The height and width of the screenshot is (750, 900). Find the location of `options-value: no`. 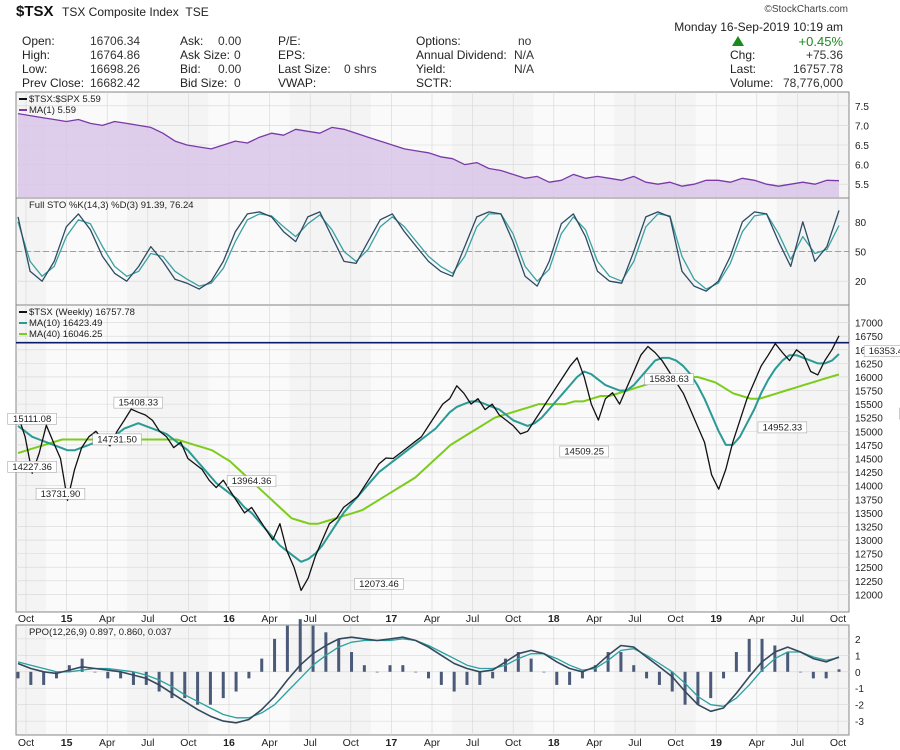

options-value: no is located at coordinates (525, 41).